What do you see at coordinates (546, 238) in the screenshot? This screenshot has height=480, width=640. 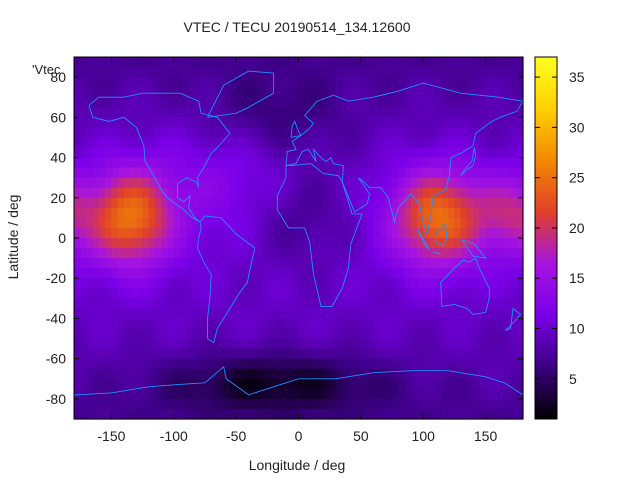 I see `colorbar` at bounding box center [546, 238].